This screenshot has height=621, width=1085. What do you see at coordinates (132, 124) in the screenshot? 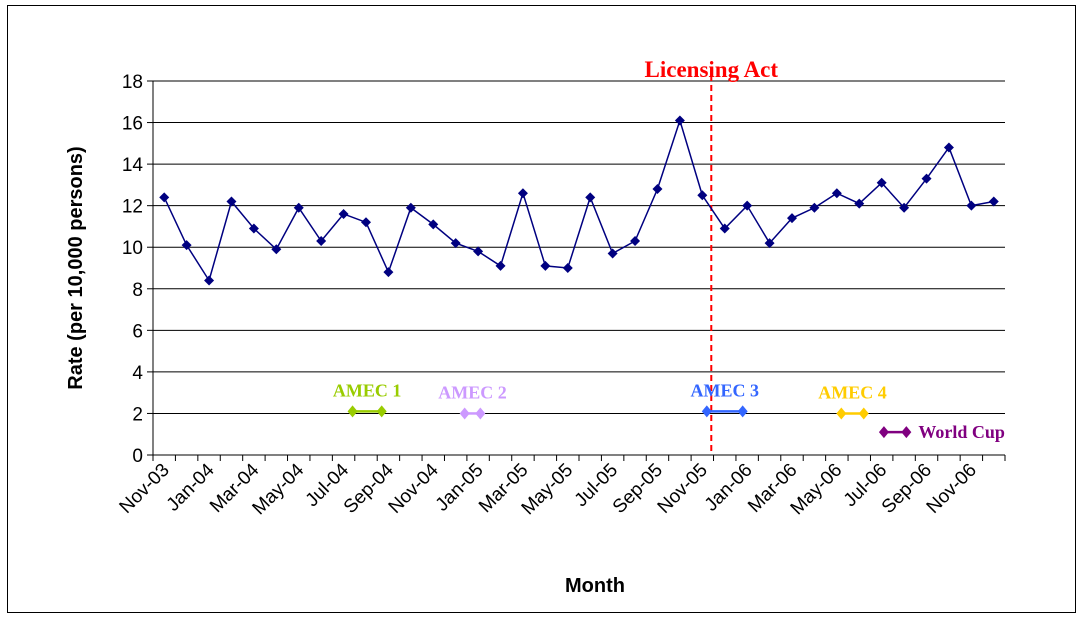
I see `y-tick-label: 16` at bounding box center [132, 124].